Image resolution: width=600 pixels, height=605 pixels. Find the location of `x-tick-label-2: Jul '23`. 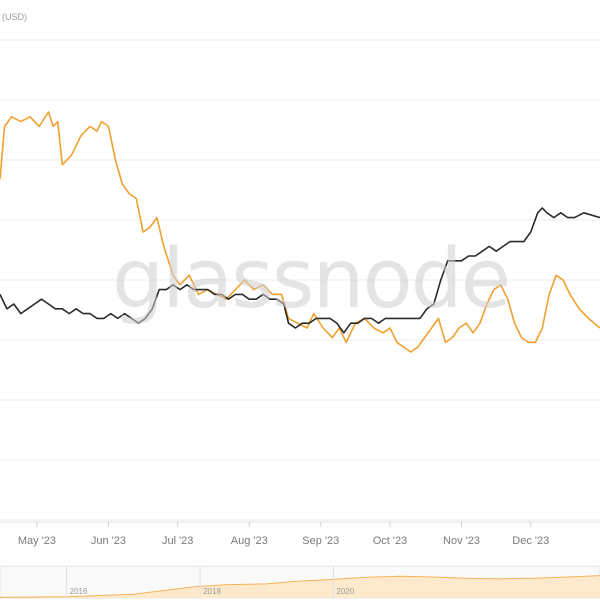

x-tick-label-2: Jul '23 is located at coordinates (177, 541).